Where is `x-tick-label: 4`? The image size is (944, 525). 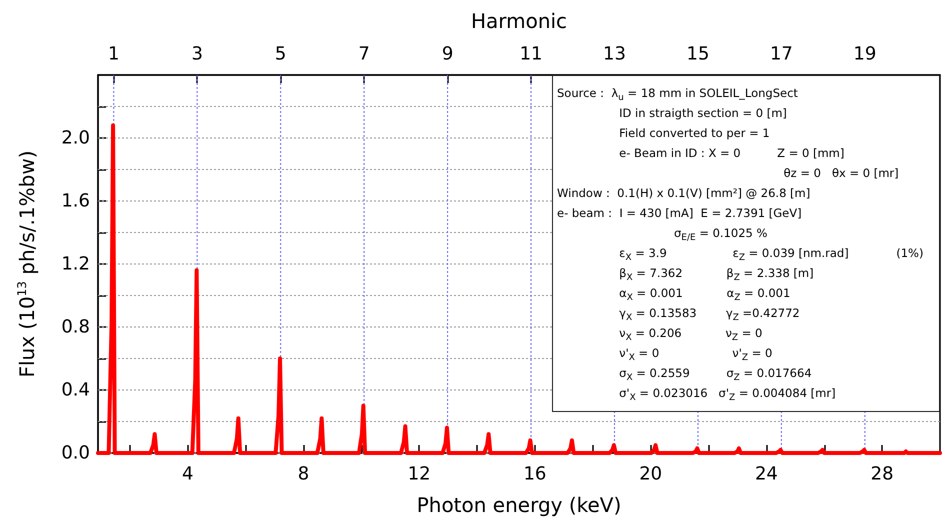 x-tick-label: 4 is located at coordinates (188, 474).